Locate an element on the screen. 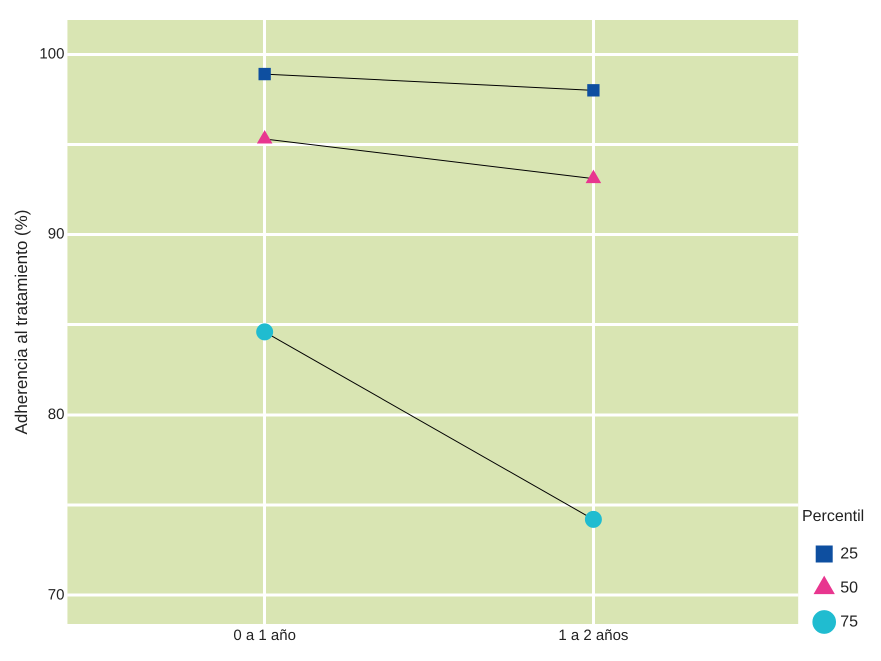  y-tick-label: 90 is located at coordinates (56, 234).